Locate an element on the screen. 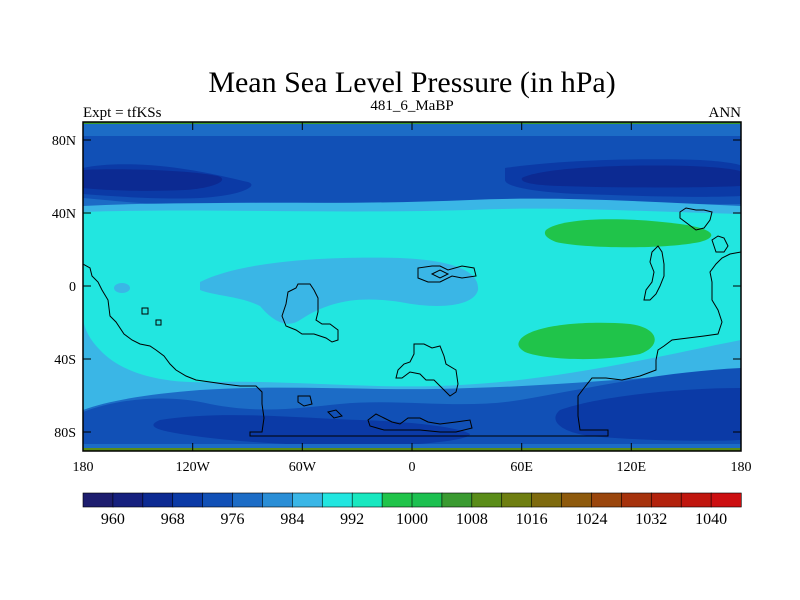 The width and height of the screenshot is (800, 600). contour-south-980-east is located at coordinates (648, 414).